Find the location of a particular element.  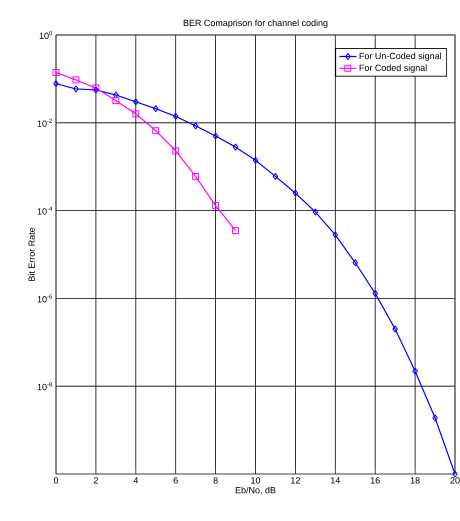

legend-label: For Coded signal is located at coordinates (393, 68).